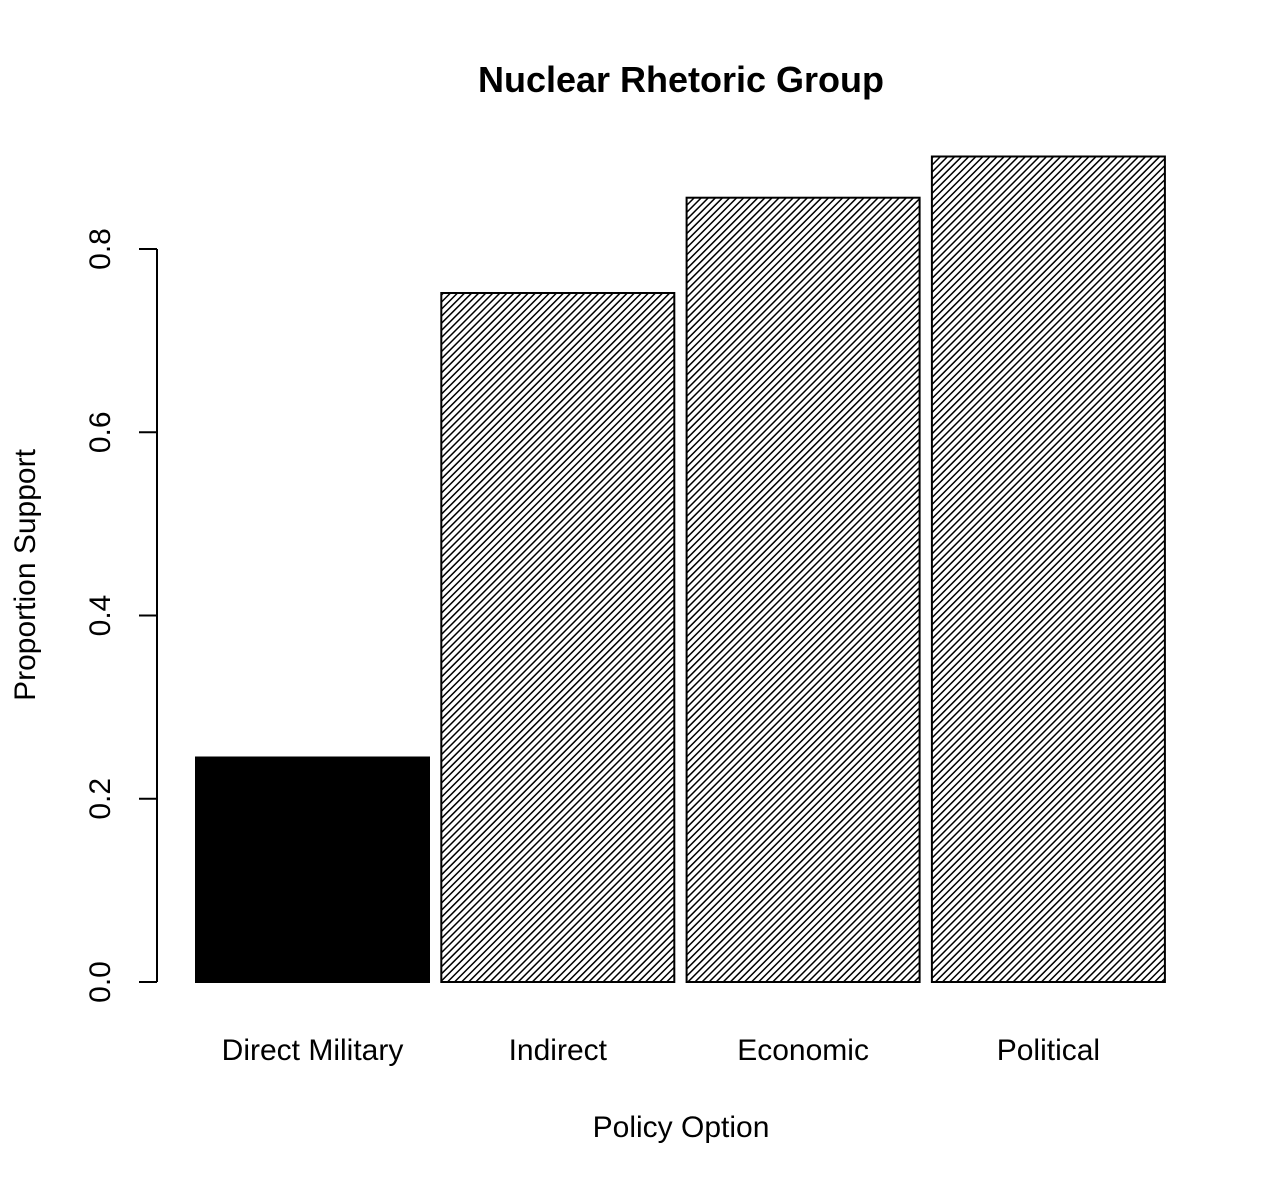  What do you see at coordinates (681, 79) in the screenshot?
I see `chart-title: Nuclear Rhetoric Group` at bounding box center [681, 79].